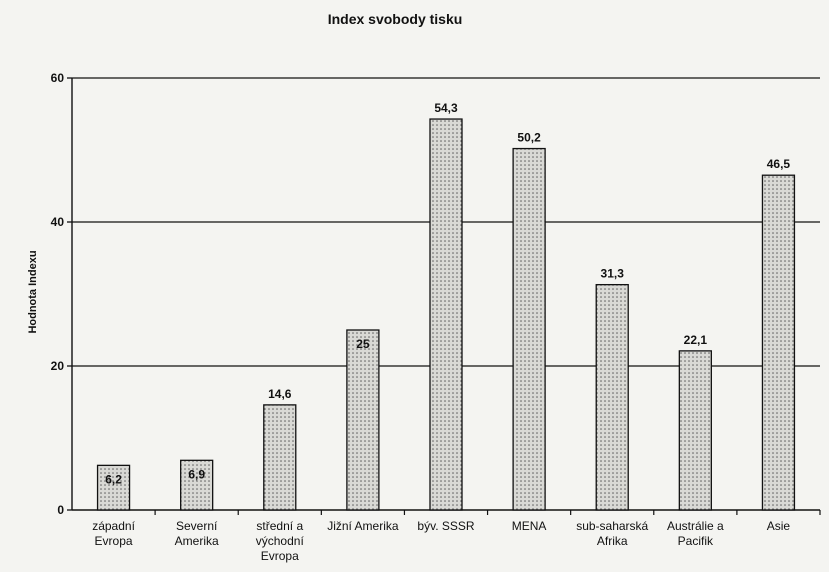 The width and height of the screenshot is (829, 572). I want to click on data-label: 50,2, so click(529, 138).